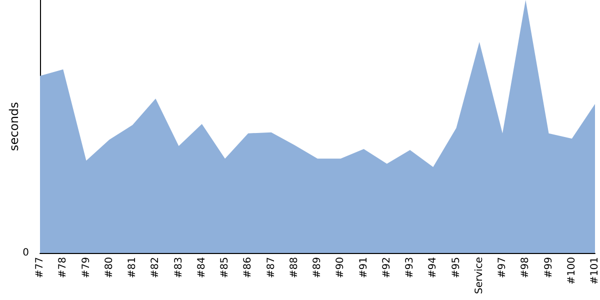  Describe the element at coordinates (294, 267) in the screenshot. I see `x-tick-label: #88` at that location.